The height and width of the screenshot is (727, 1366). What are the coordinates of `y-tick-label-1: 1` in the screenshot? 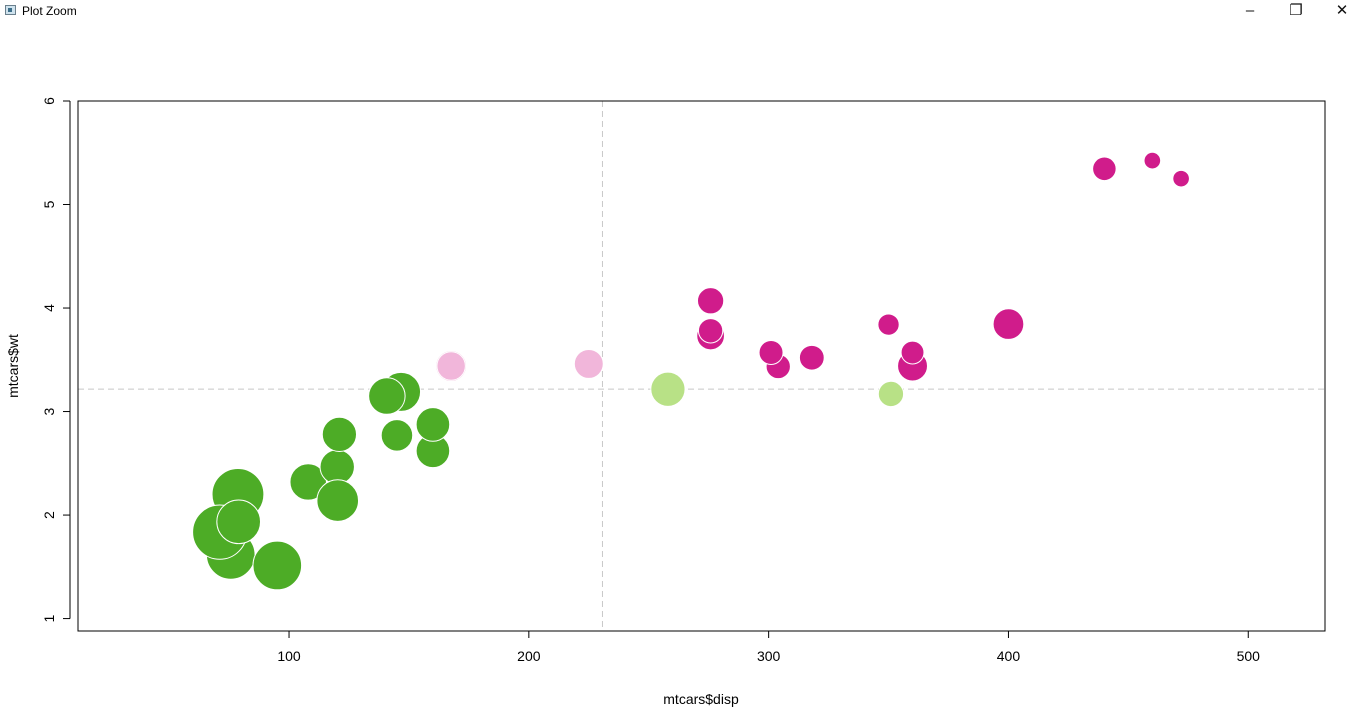 It's located at (49, 618).